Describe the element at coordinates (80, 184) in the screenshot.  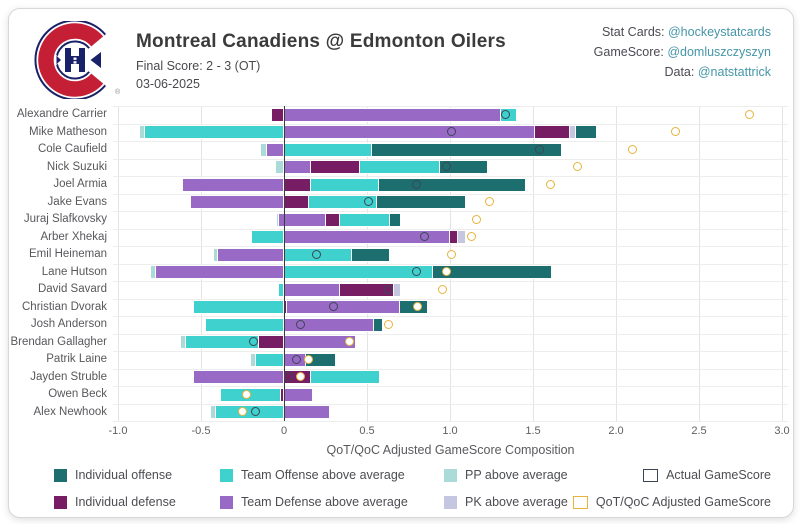
I see `player-label: Joel Armia` at that location.